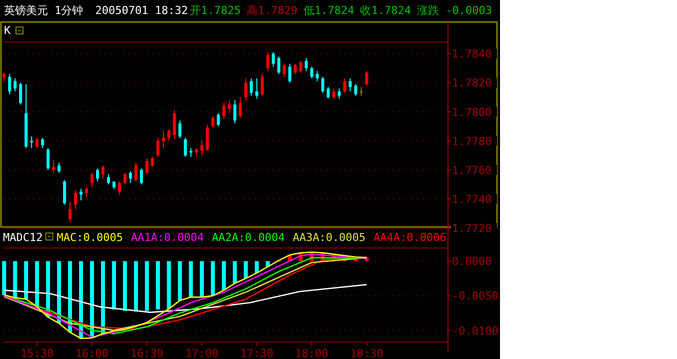  Describe the element at coordinates (472, 261) in the screenshot. I see `y-tick-label: 0.0000` at that location.